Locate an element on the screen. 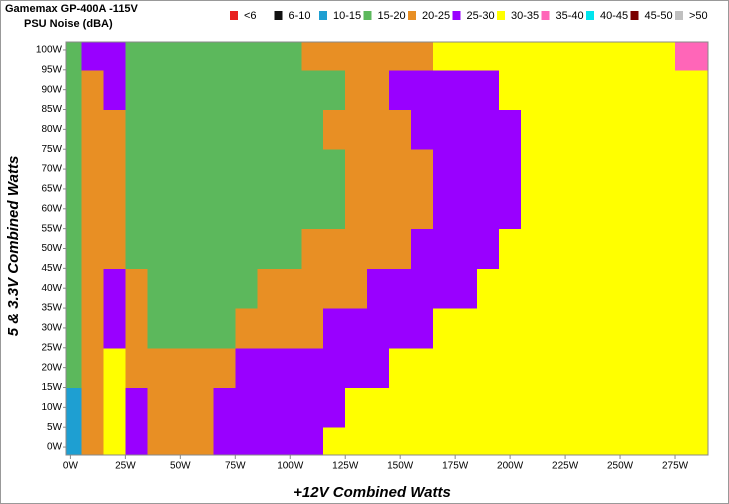 The width and height of the screenshot is (729, 504). y-tick-label: 95W is located at coordinates (51, 69).